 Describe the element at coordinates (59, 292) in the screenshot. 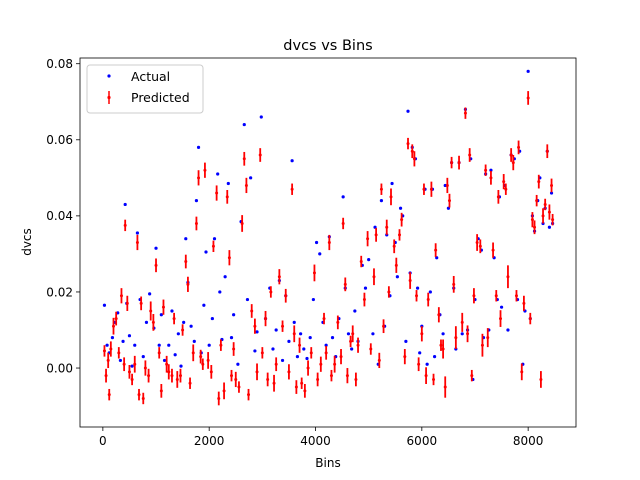

I see `y-tick-label: 0.02` at that location.